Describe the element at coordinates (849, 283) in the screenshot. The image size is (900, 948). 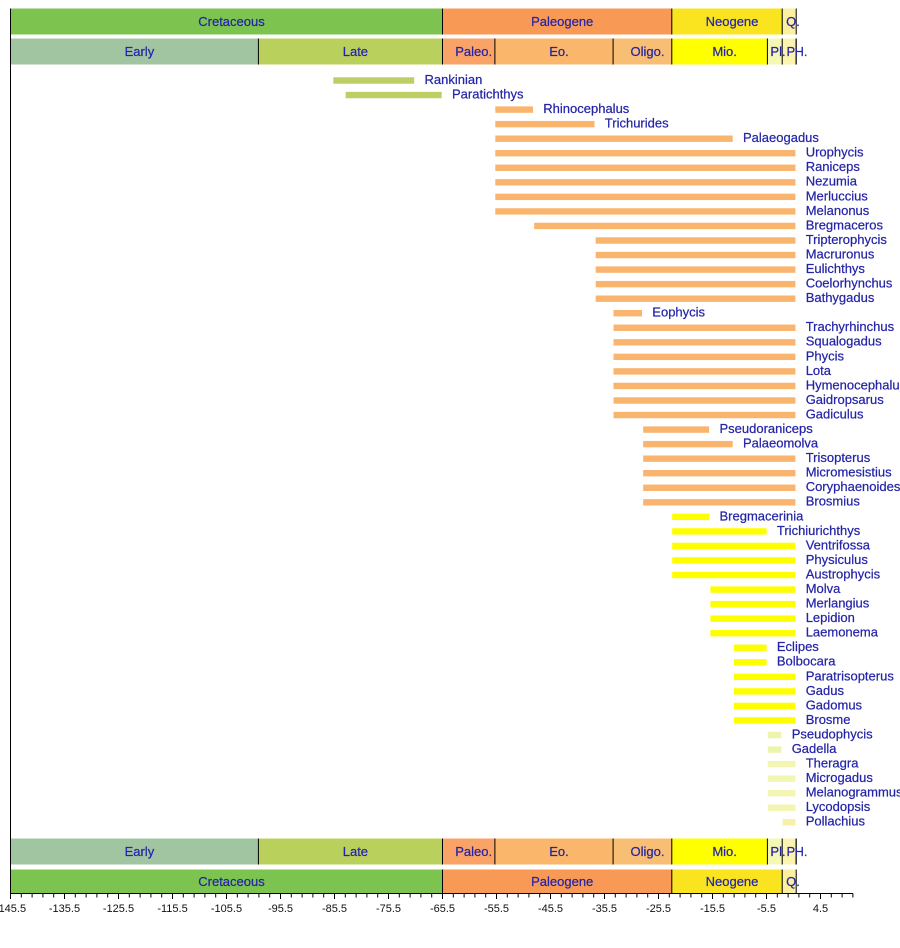
I see `svg-text: Coelorhynchus` at that location.